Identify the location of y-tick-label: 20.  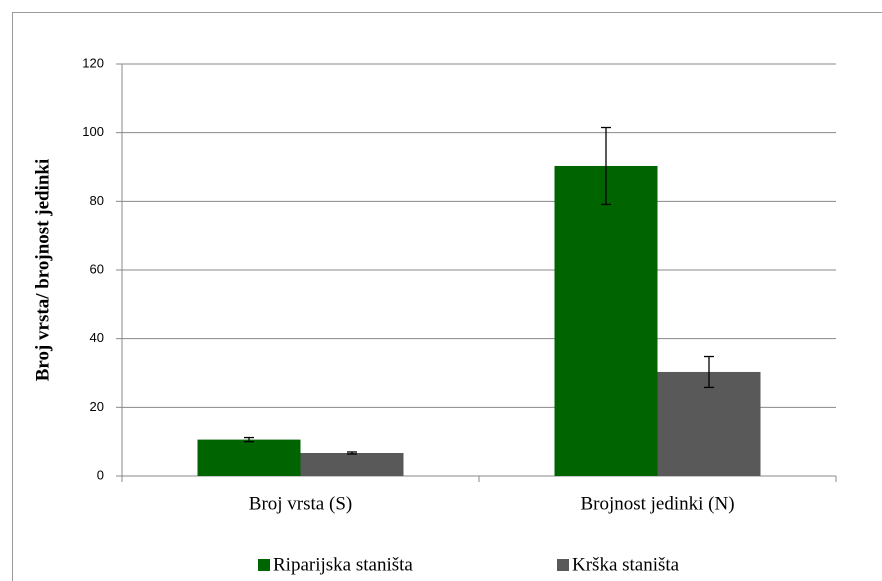
(97, 406).